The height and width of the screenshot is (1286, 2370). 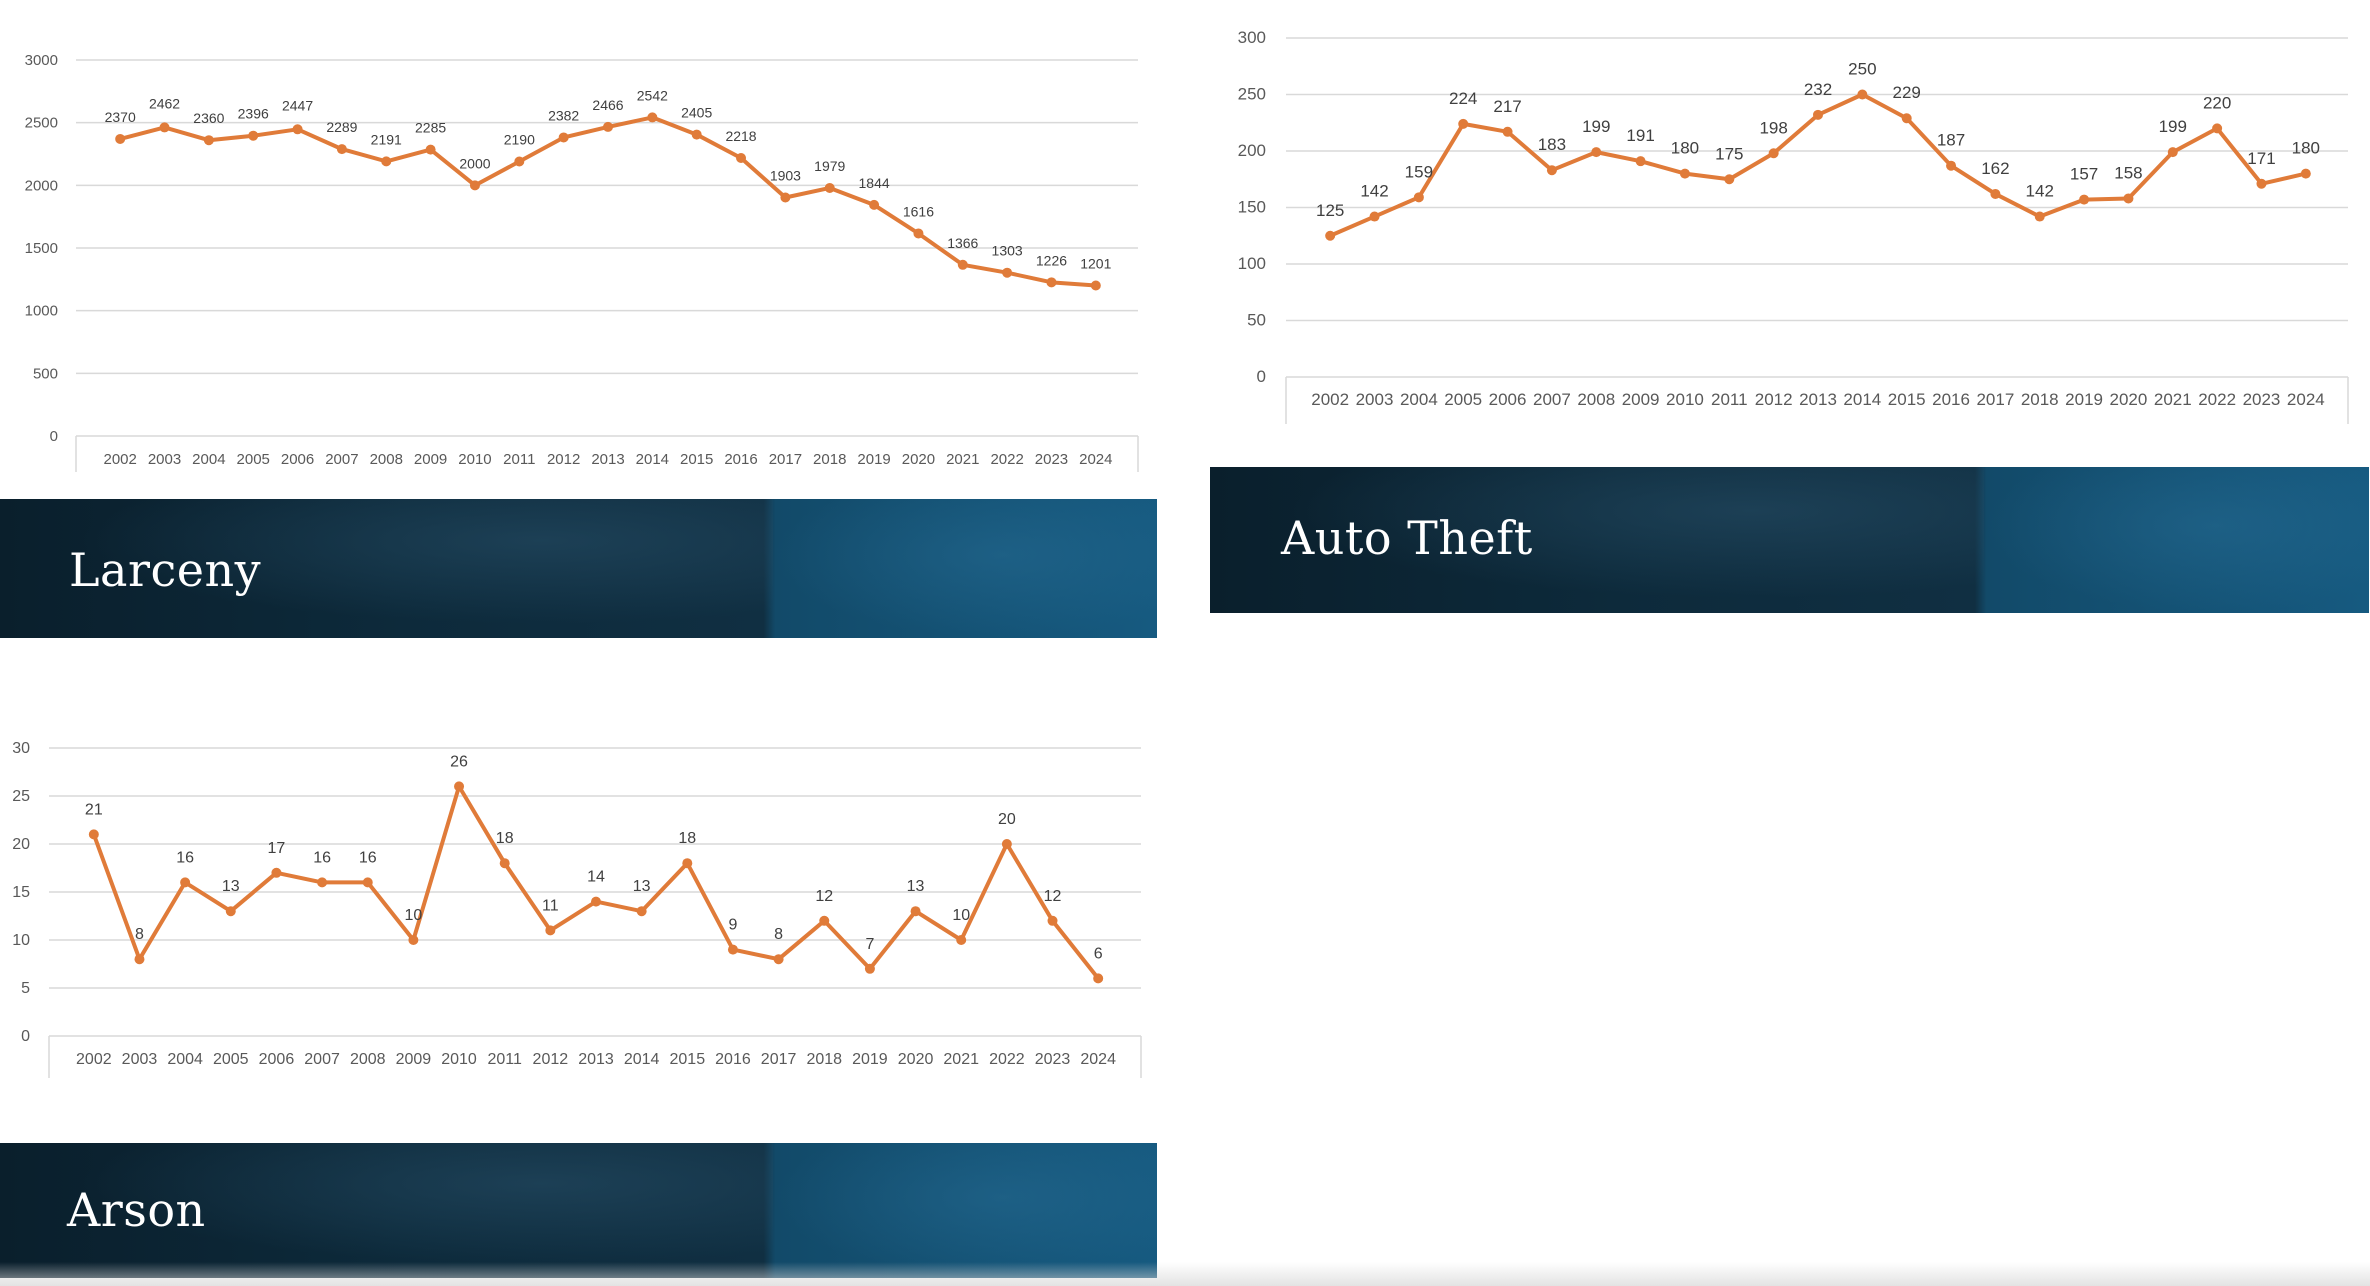 I want to click on x-tick-label: 2020, so click(x=2129, y=399).